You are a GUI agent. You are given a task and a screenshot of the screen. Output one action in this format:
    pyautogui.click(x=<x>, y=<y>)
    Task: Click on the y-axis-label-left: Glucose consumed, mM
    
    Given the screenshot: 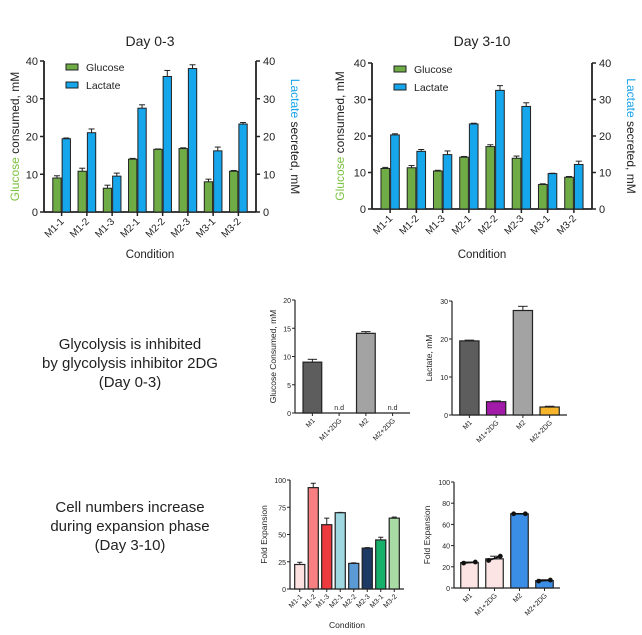 What is the action you would take?
    pyautogui.click(x=340, y=135)
    